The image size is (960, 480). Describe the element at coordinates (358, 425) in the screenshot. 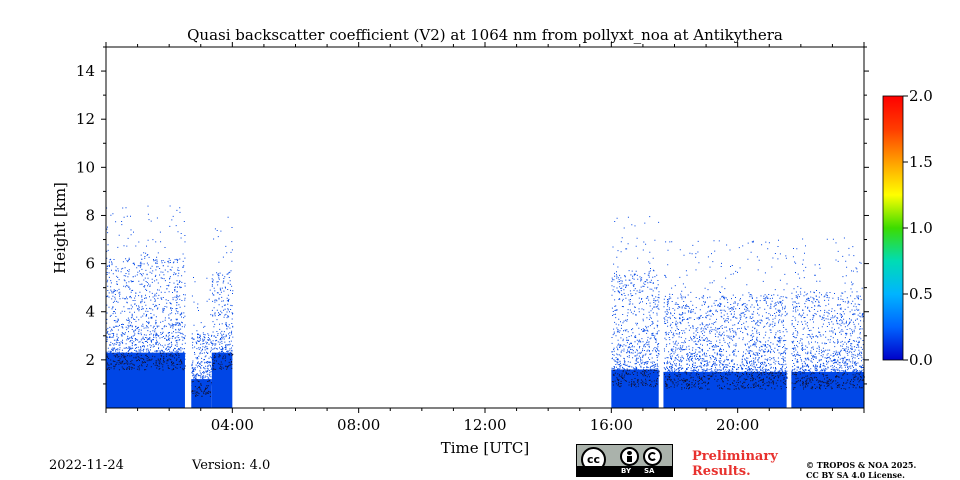

I see `x-tick-label: 08:00` at that location.